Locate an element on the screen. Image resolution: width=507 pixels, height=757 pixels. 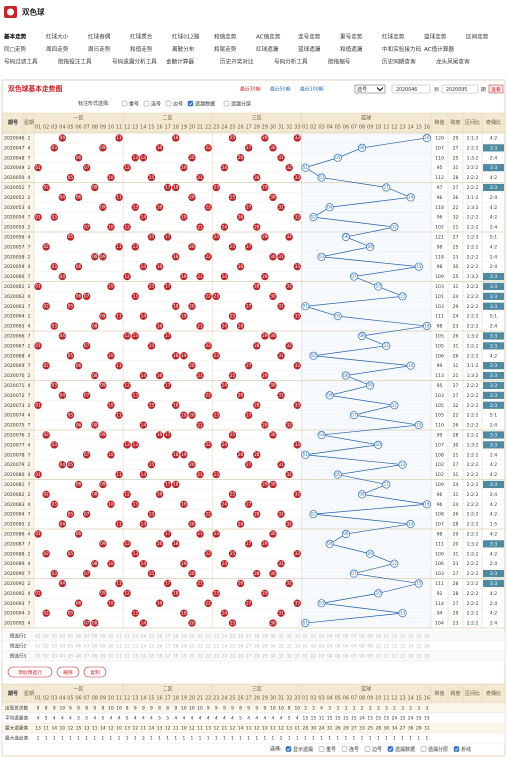
preselect-number: 23 is located at coordinates (216, 657).